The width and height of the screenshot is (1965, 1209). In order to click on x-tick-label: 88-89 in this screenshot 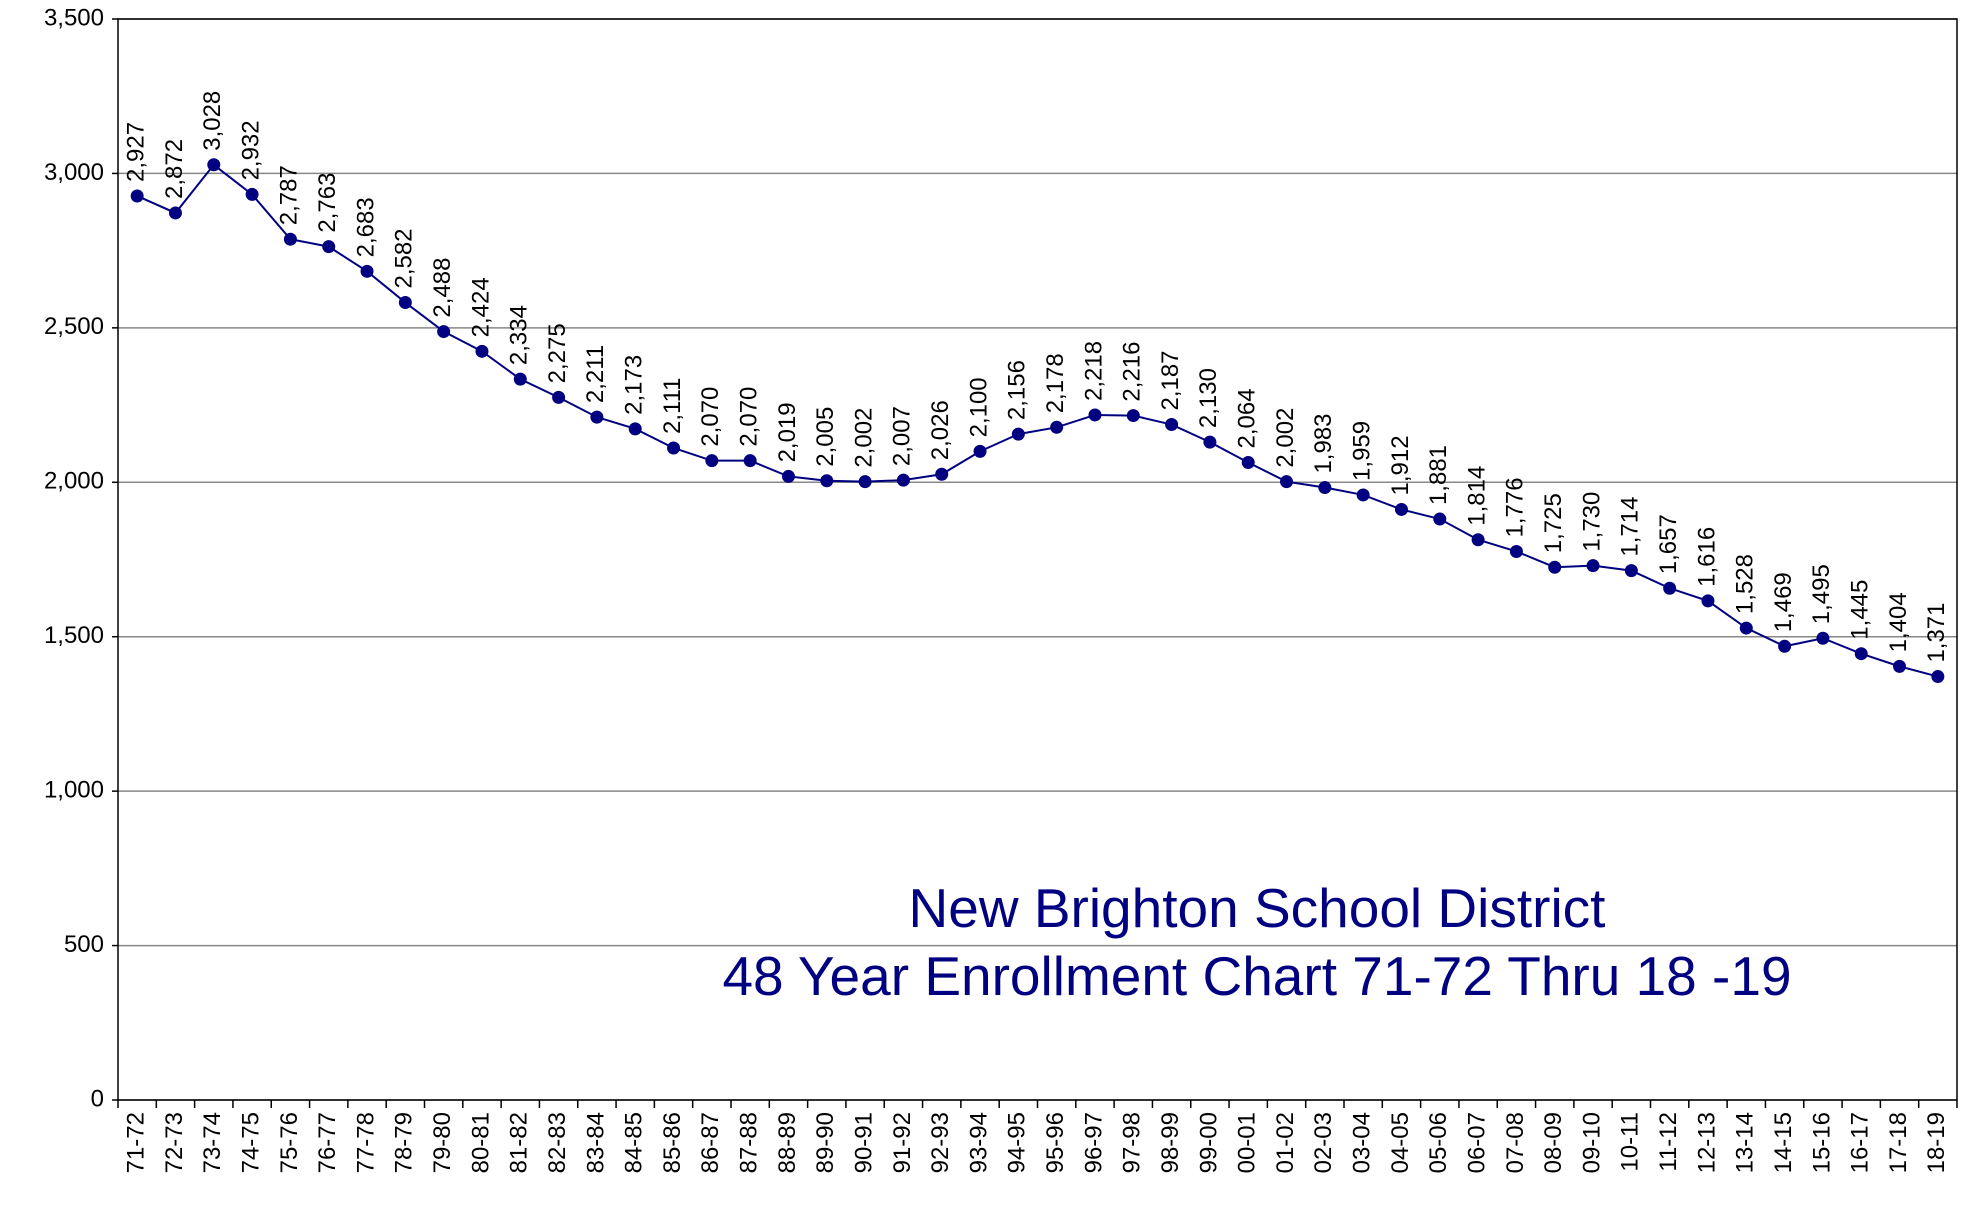, I will do `click(787, 1142)`.